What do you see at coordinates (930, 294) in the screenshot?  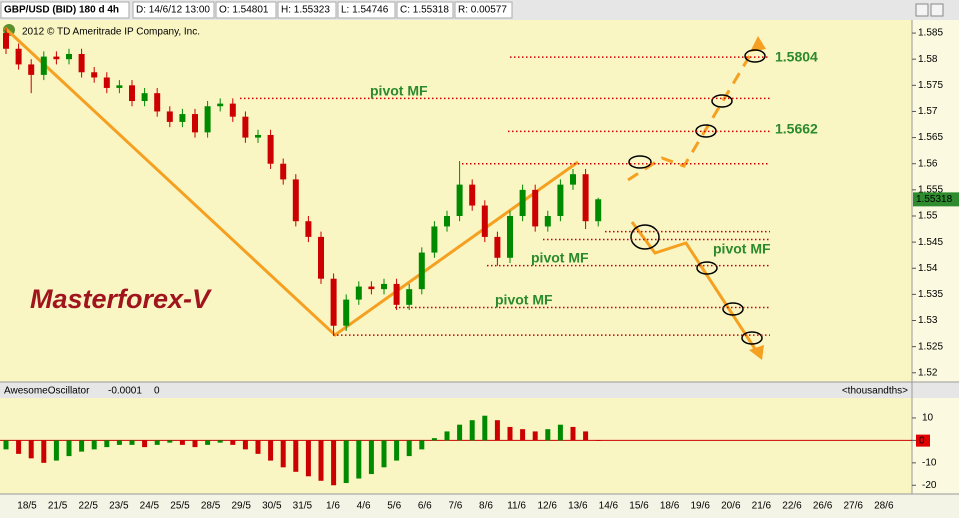 I see `y-tick-label: 1.535` at bounding box center [930, 294].